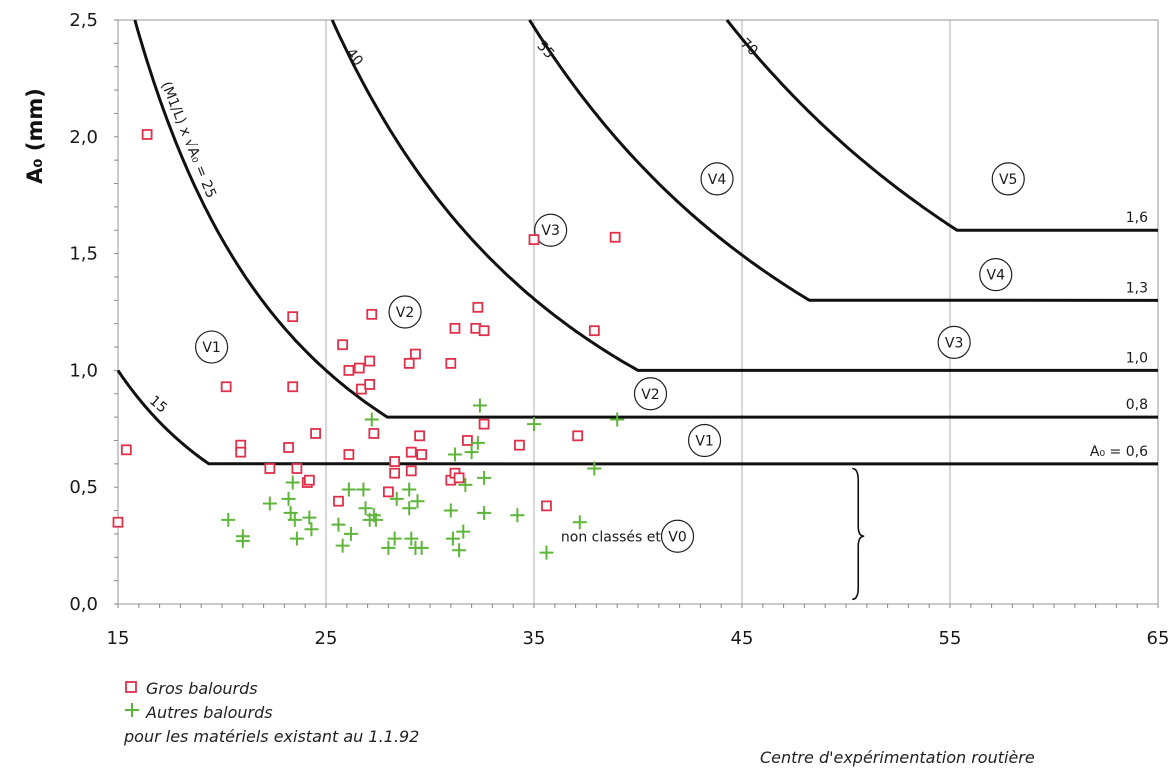 This screenshot has width=1172, height=782. Describe the element at coordinates (83, 370) in the screenshot. I see `y-tick-label: 1,0` at that location.